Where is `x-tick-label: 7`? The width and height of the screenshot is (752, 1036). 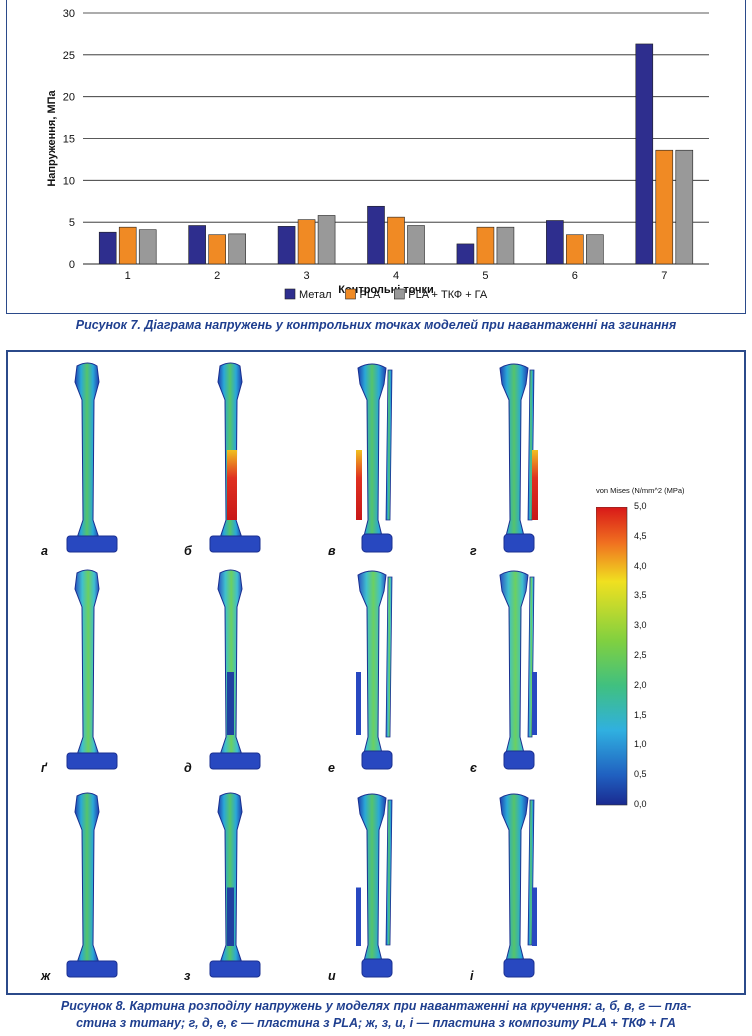 x-tick-label: 7 is located at coordinates (664, 276).